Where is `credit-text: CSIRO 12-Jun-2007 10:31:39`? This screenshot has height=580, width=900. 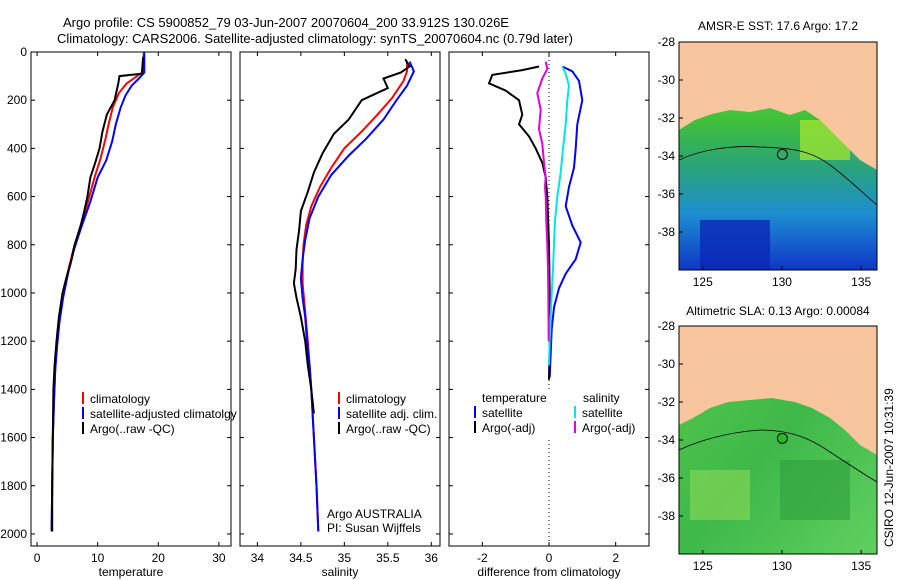
credit-text: CSIRO 12-Jun-2007 10:31:39 is located at coordinates (889, 467).